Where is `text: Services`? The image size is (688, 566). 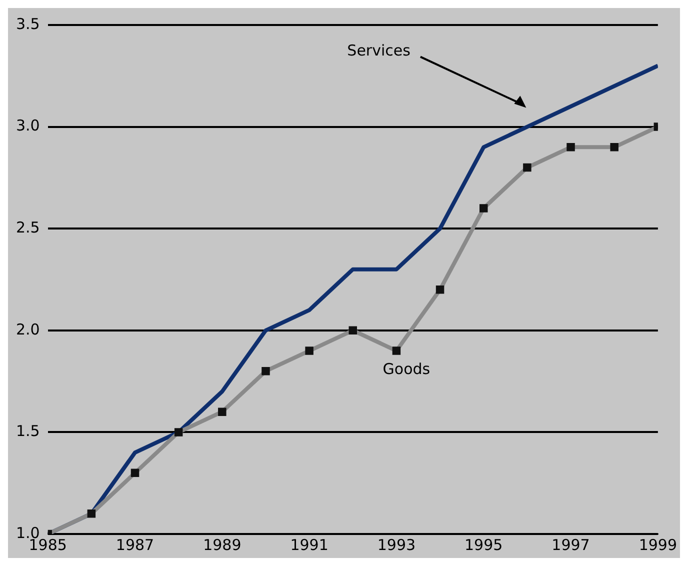 text: Services is located at coordinates (379, 51).